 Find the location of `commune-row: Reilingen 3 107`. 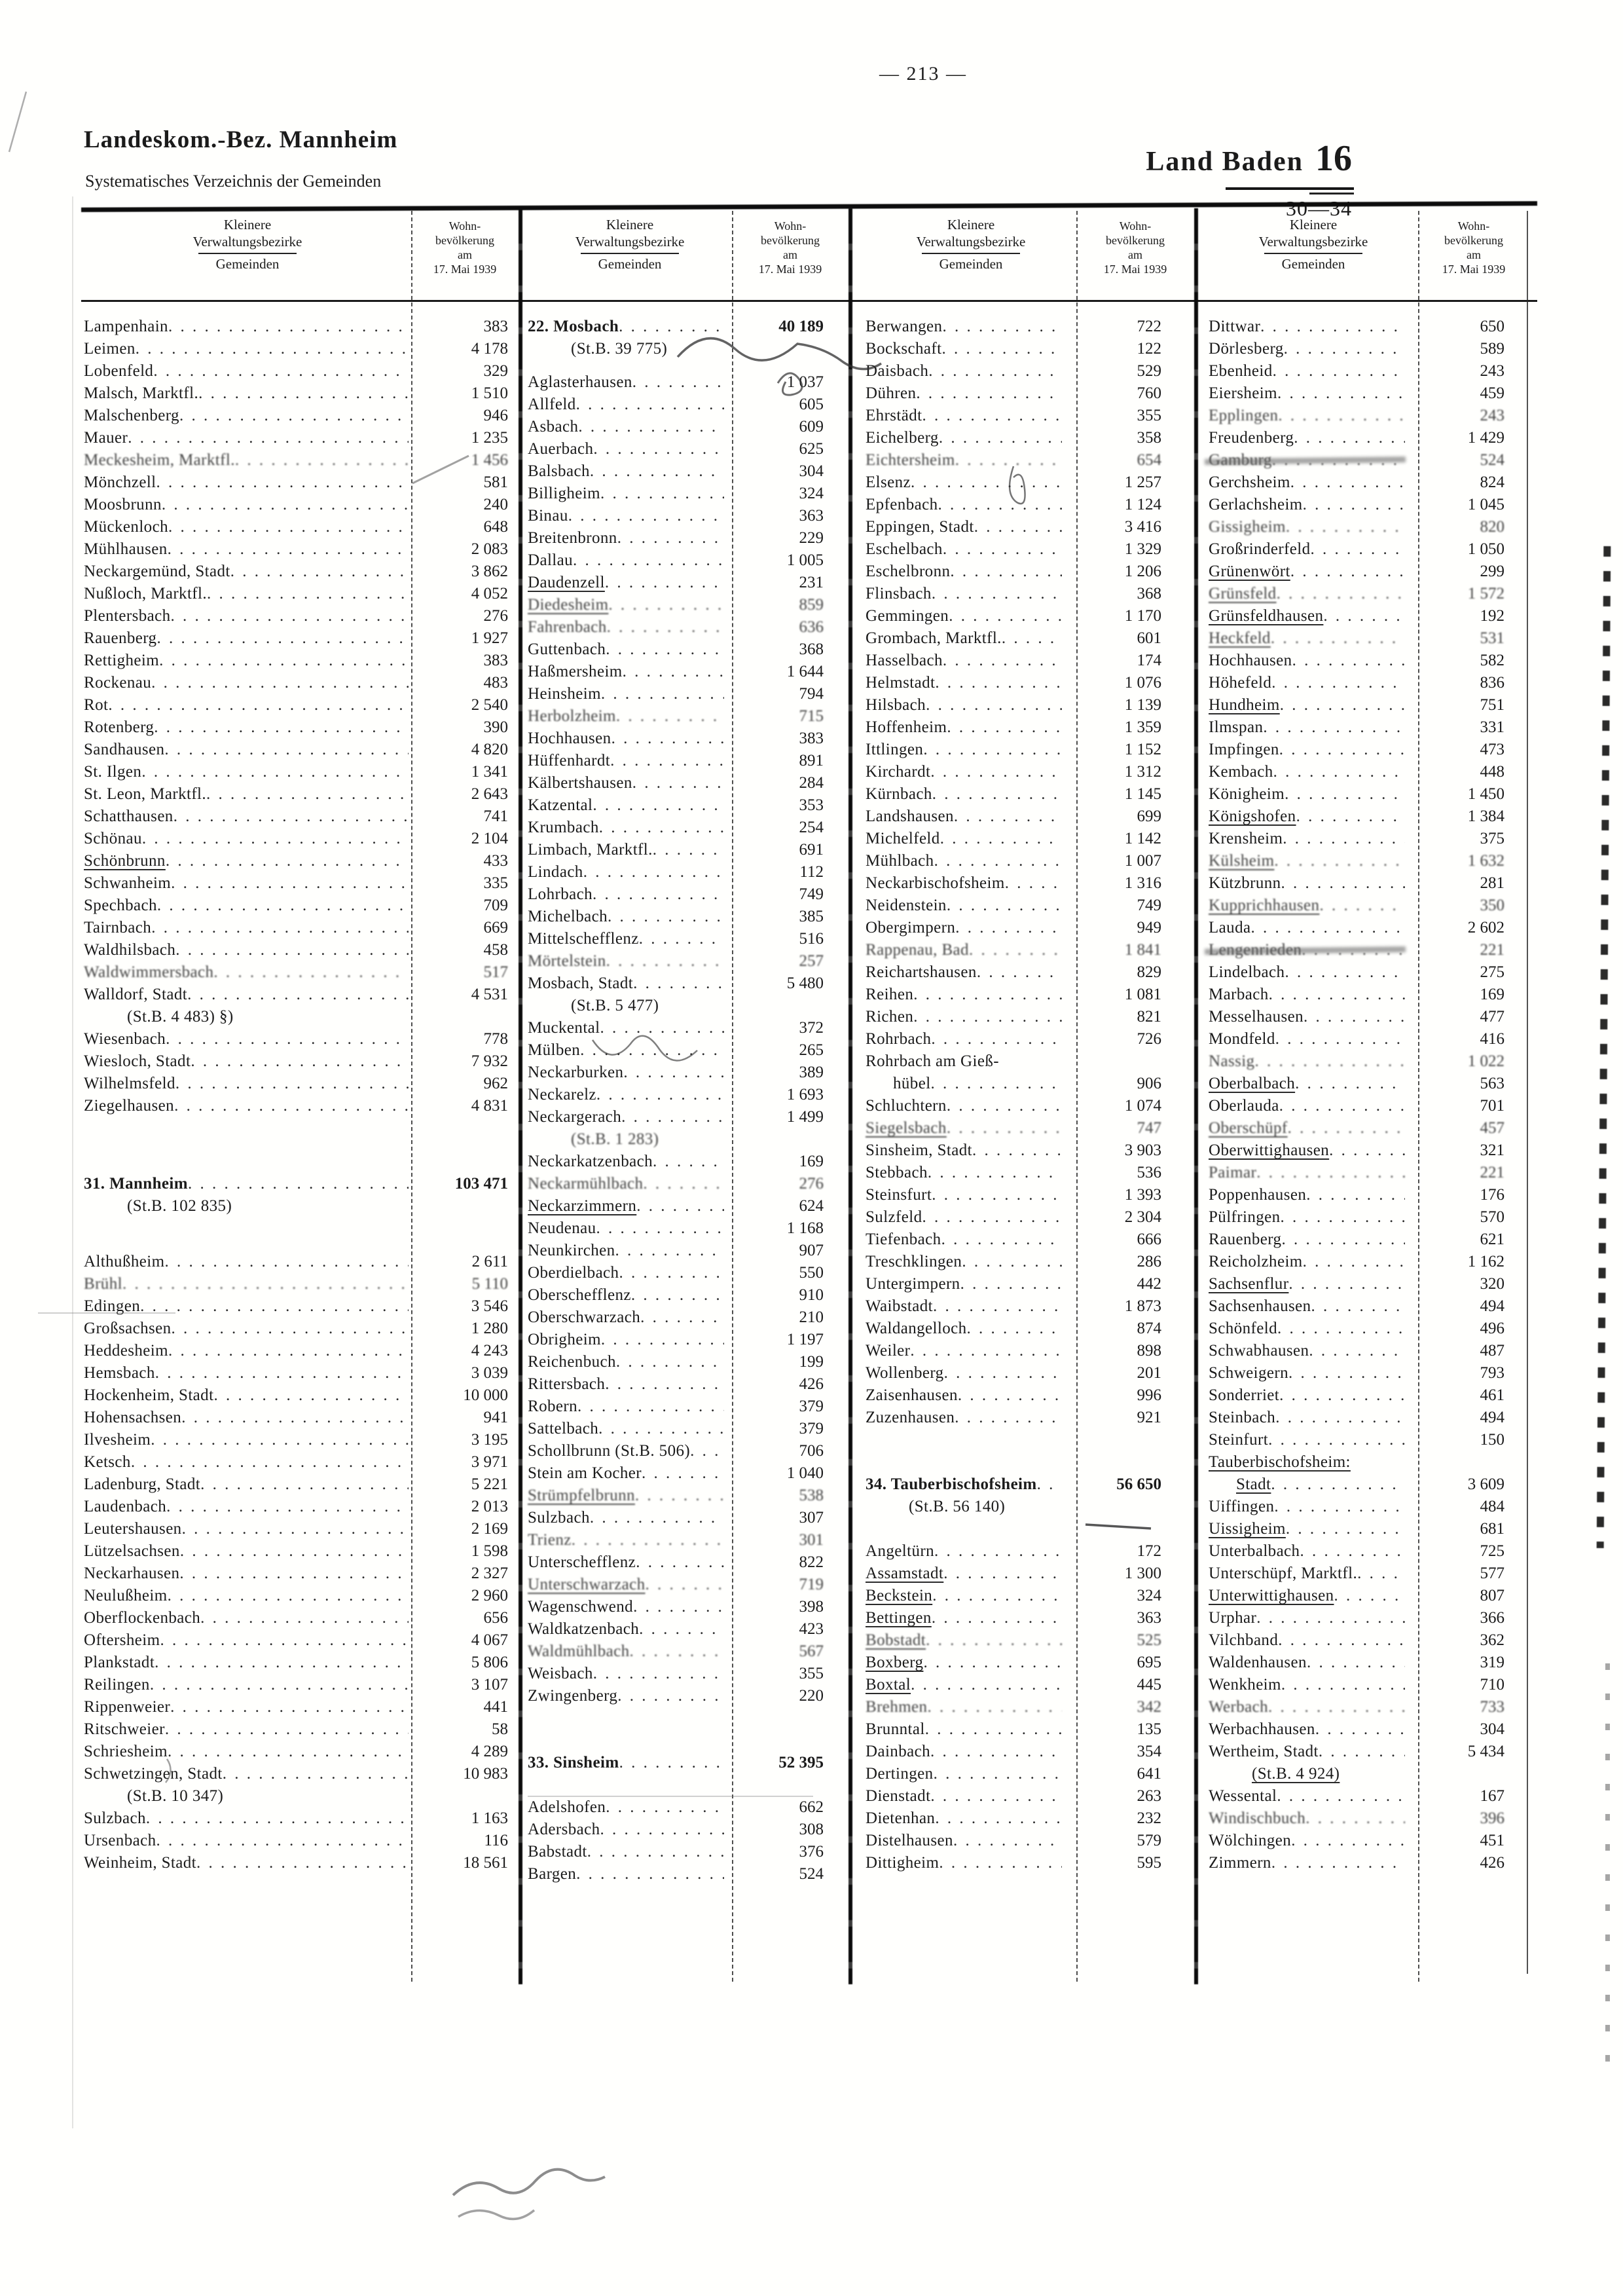

commune-row: Reilingen 3 107 is located at coordinates (296, 1685).